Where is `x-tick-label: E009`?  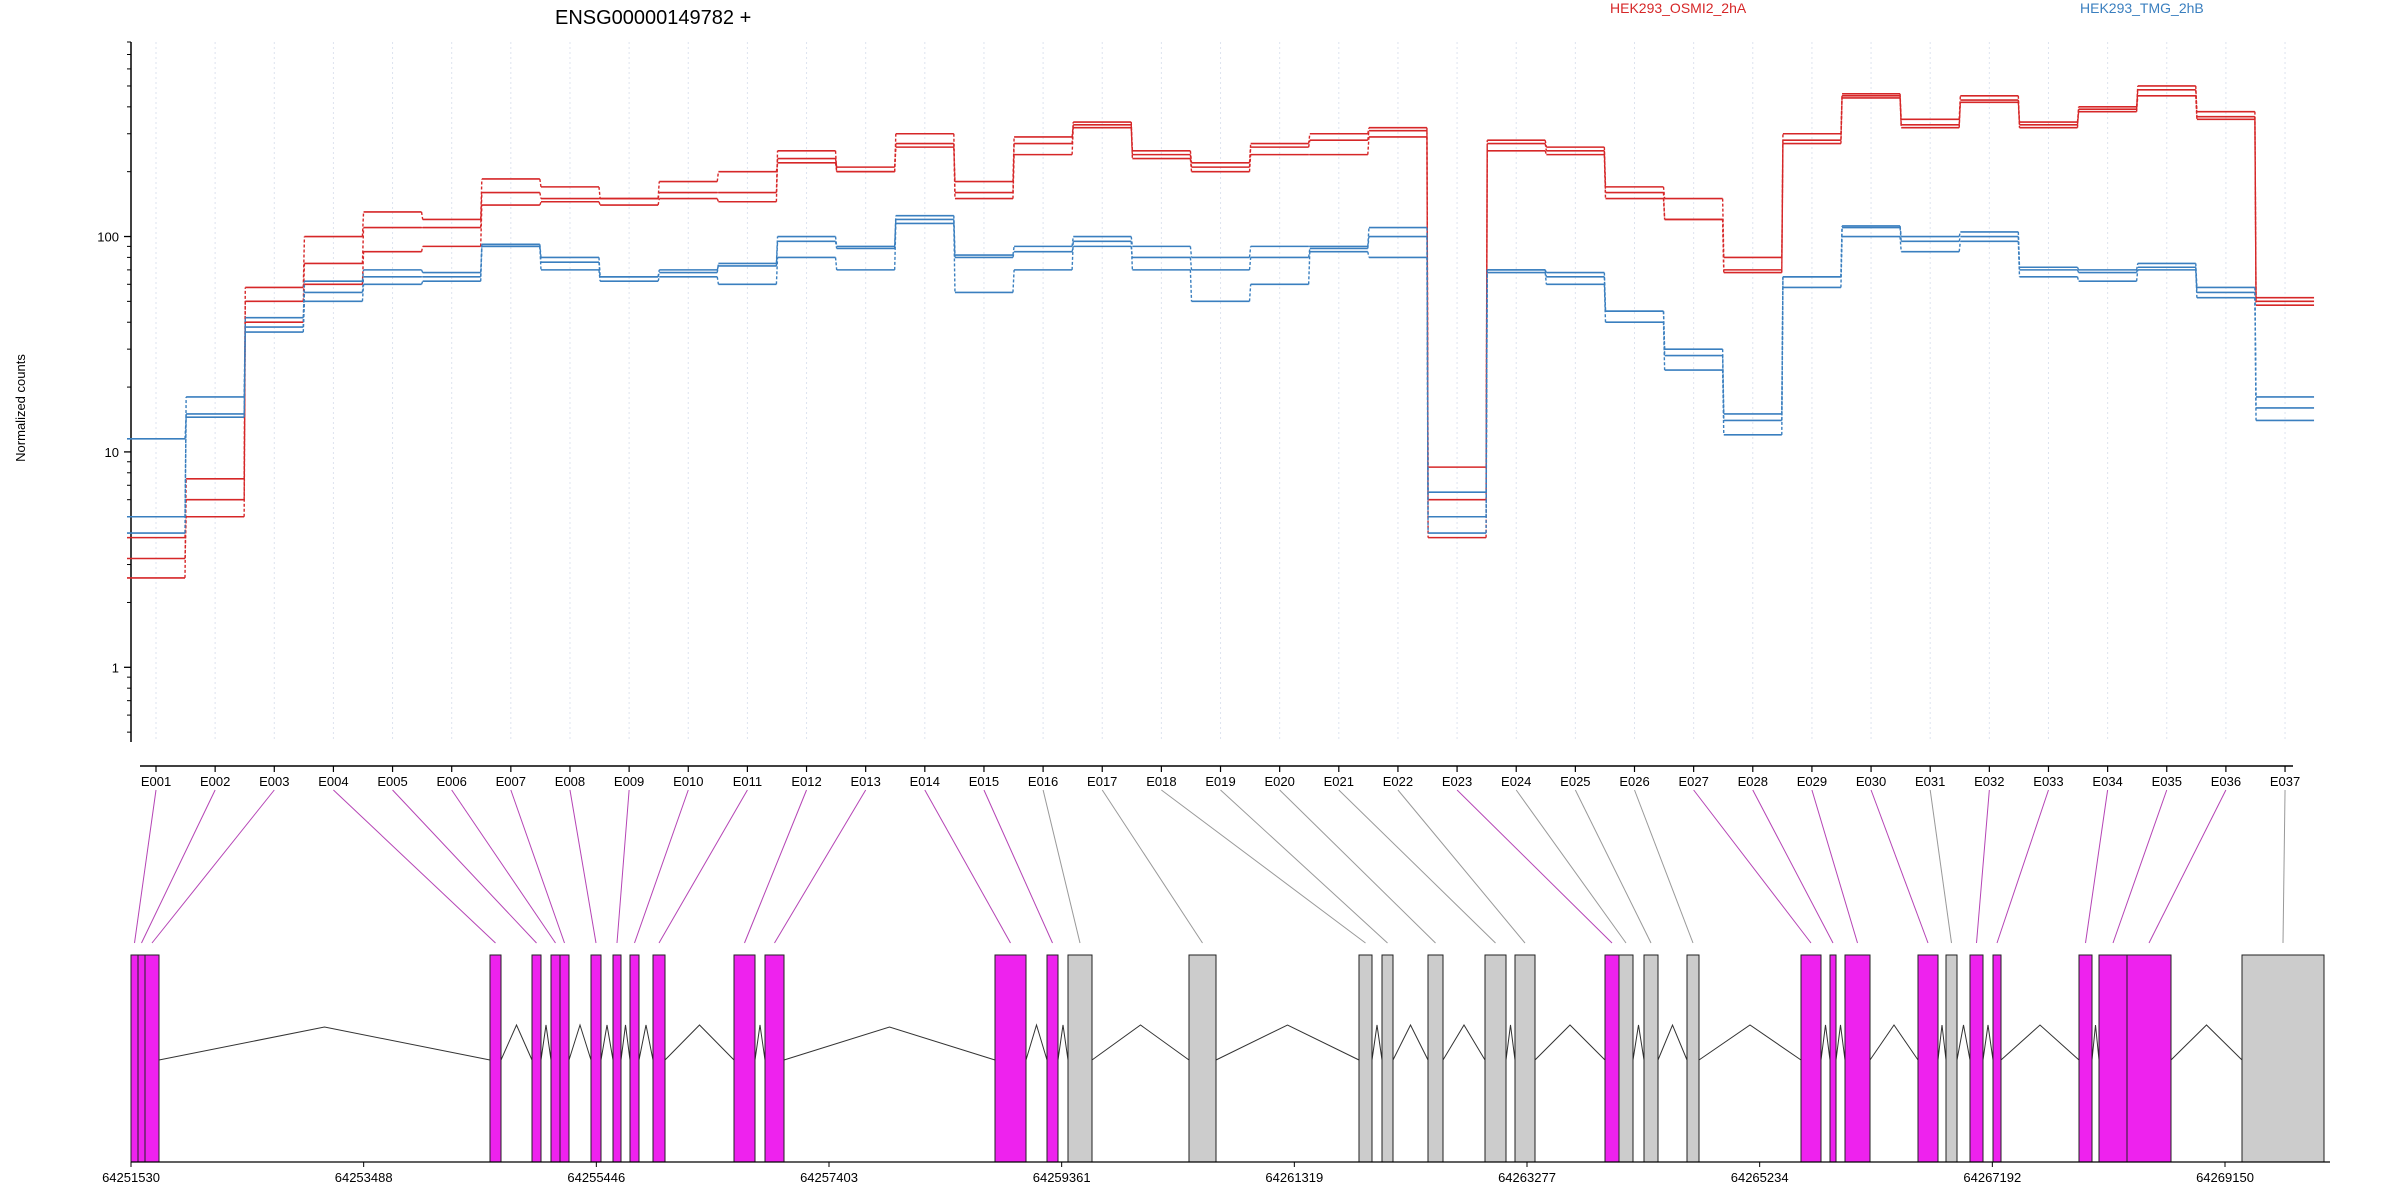
x-tick-label: E009 is located at coordinates (629, 781).